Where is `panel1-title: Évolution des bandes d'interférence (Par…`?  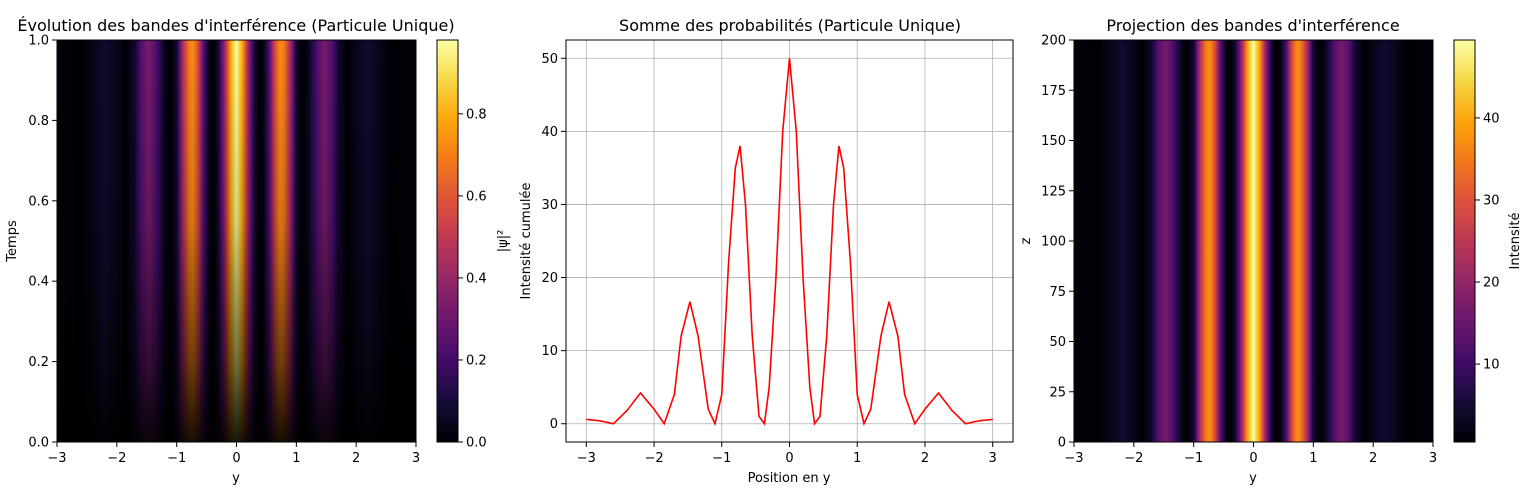 panel1-title: Évolution des bandes d'interférence (Par… is located at coordinates (235, 25).